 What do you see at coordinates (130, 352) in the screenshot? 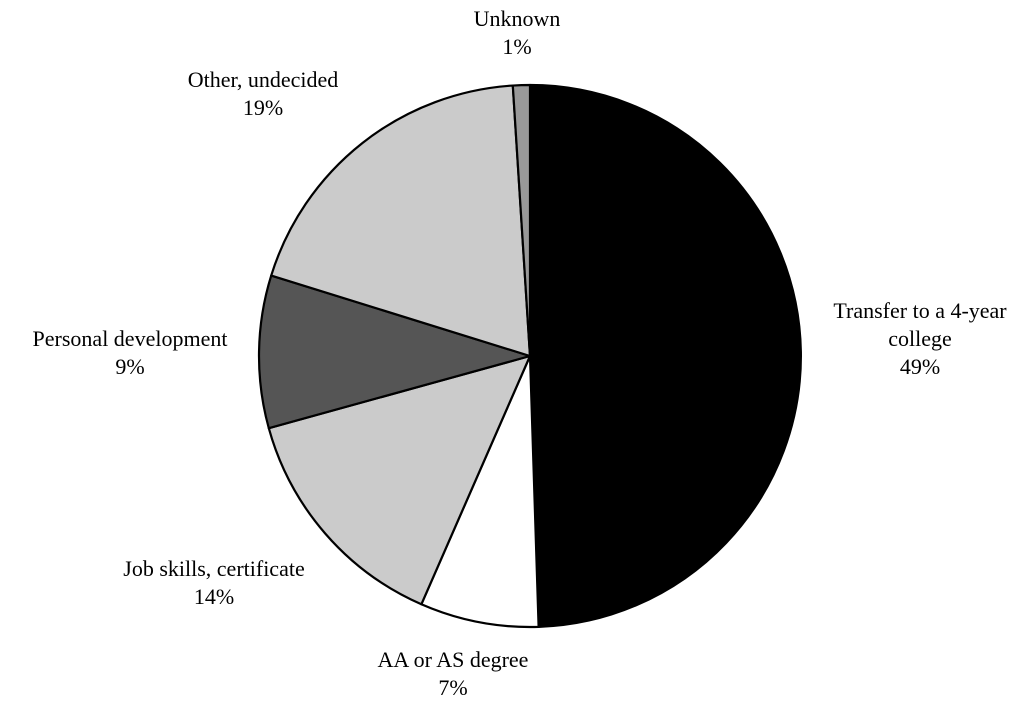
I see `slice-label-4: Personal development 9%` at bounding box center [130, 352].